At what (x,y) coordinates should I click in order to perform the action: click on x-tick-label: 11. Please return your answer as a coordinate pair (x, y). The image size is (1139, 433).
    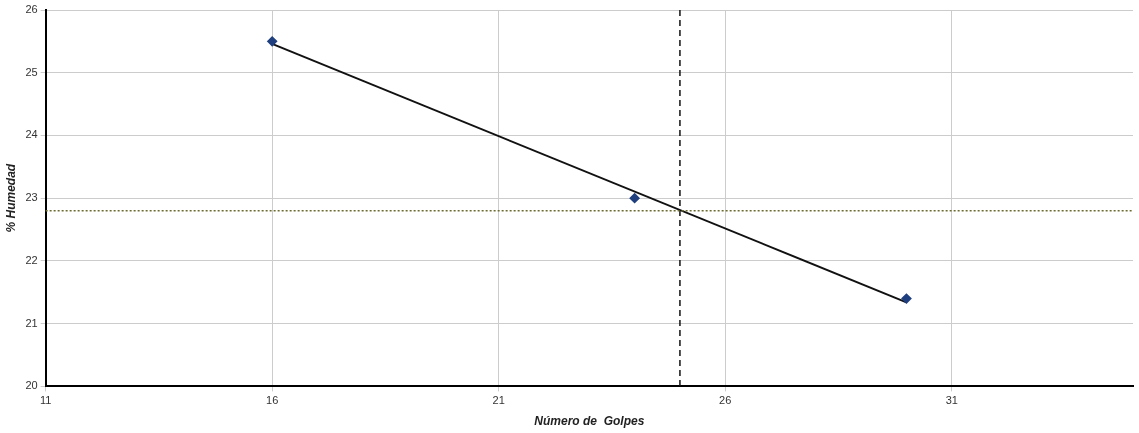
    Looking at the image, I should click on (45, 400).